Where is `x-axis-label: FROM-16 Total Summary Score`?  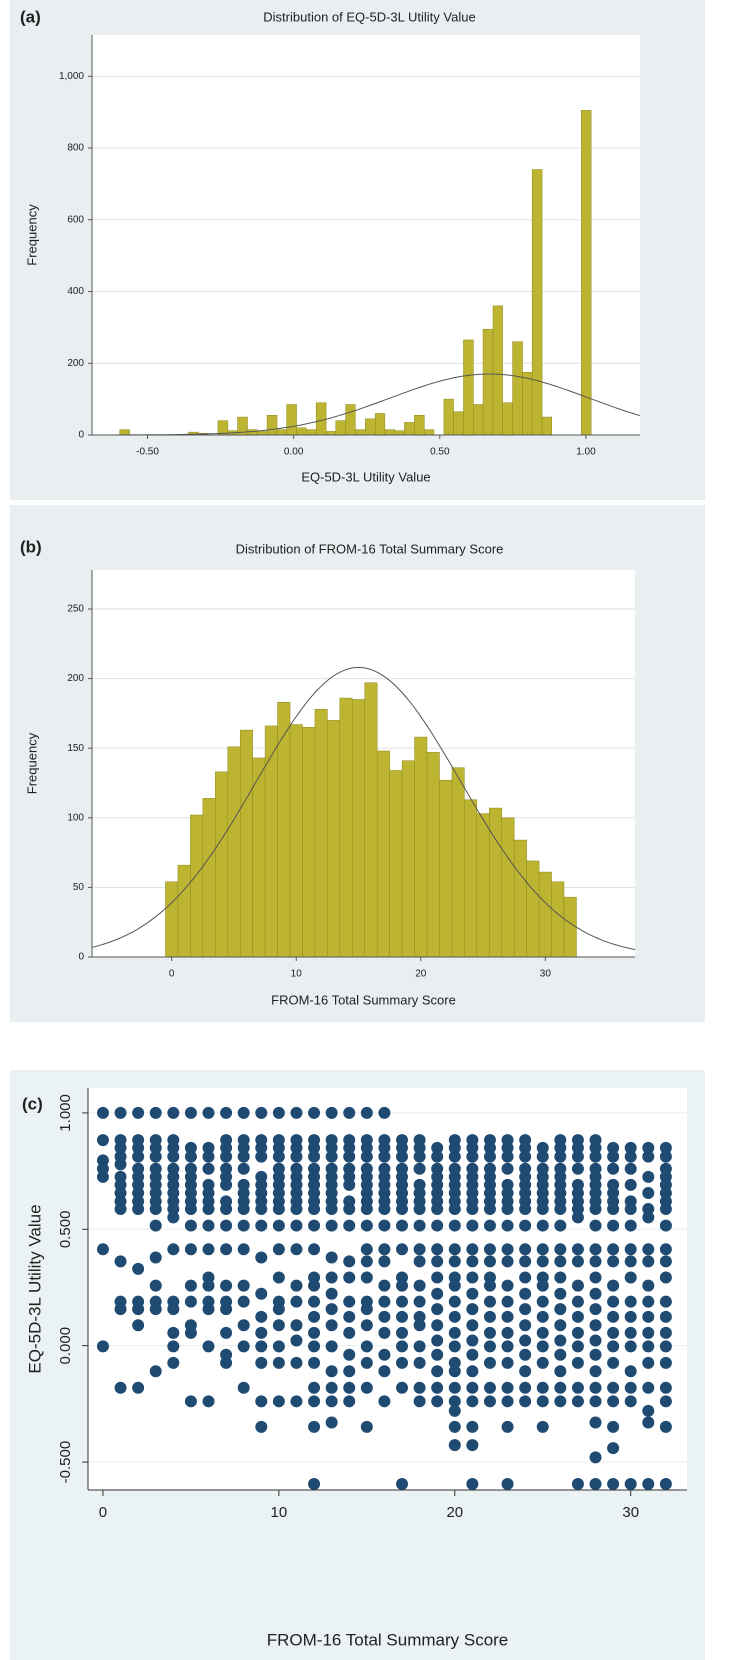
x-axis-label: FROM-16 Total Summary Score is located at coordinates (363, 999).